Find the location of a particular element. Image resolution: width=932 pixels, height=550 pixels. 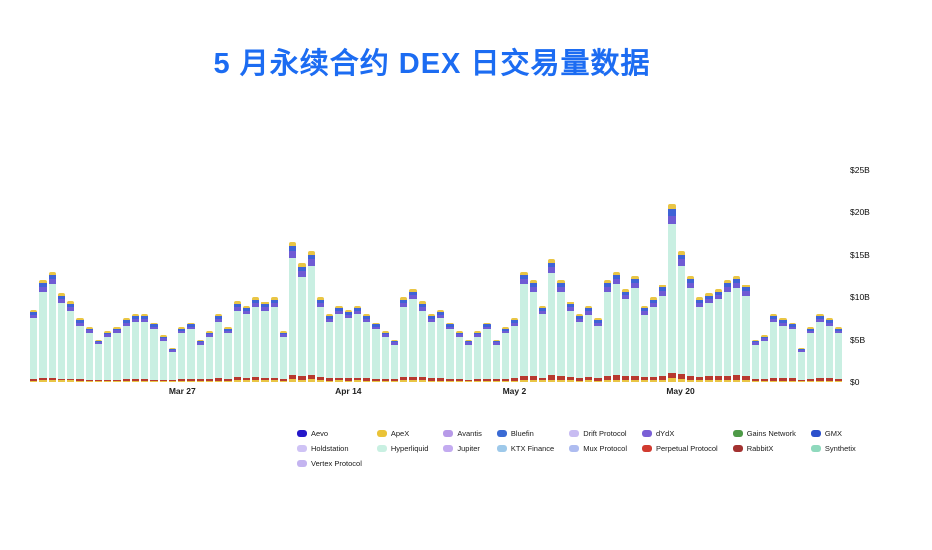

legend-item-holdstation: Holdstation is located at coordinates (329, 448).